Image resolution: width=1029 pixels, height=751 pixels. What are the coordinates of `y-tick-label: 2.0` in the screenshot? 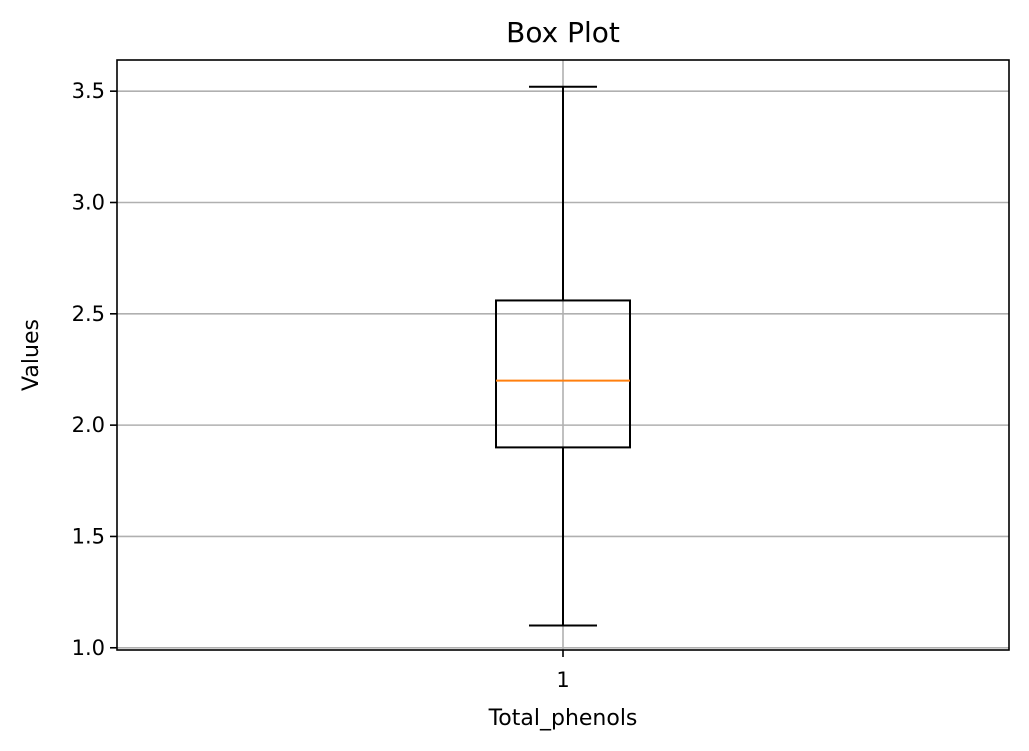 It's located at (88, 425).